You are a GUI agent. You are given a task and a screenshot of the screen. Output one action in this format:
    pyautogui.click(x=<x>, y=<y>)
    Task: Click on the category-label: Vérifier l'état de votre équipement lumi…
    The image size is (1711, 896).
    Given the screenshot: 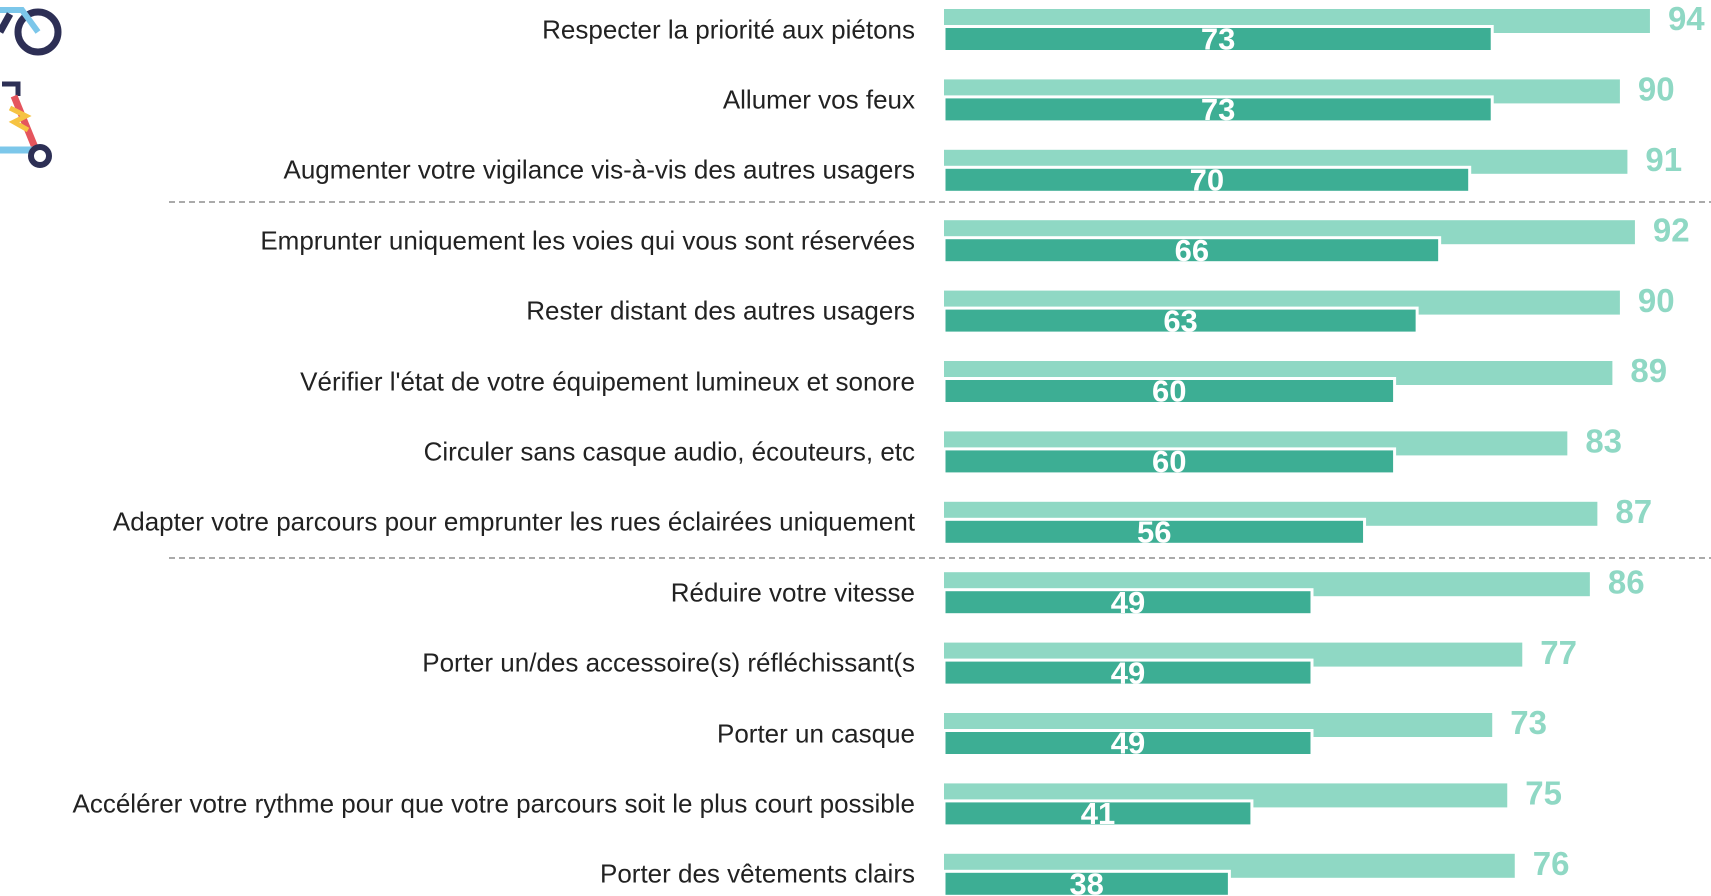 What is the action you would take?
    pyautogui.click(x=607, y=381)
    